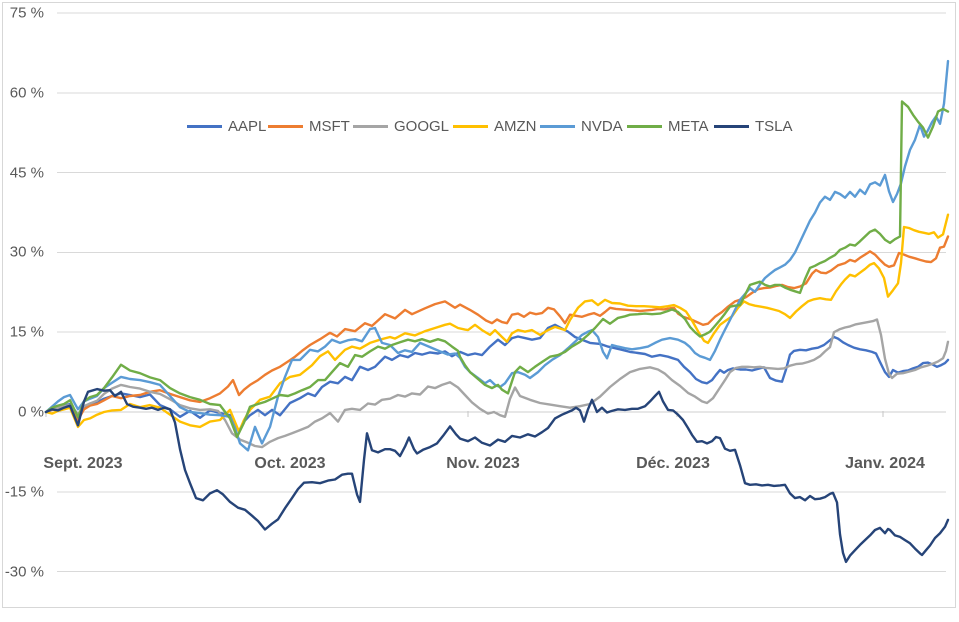  What do you see at coordinates (26, 173) in the screenshot?
I see `y-axis-label: 45 %` at bounding box center [26, 173].